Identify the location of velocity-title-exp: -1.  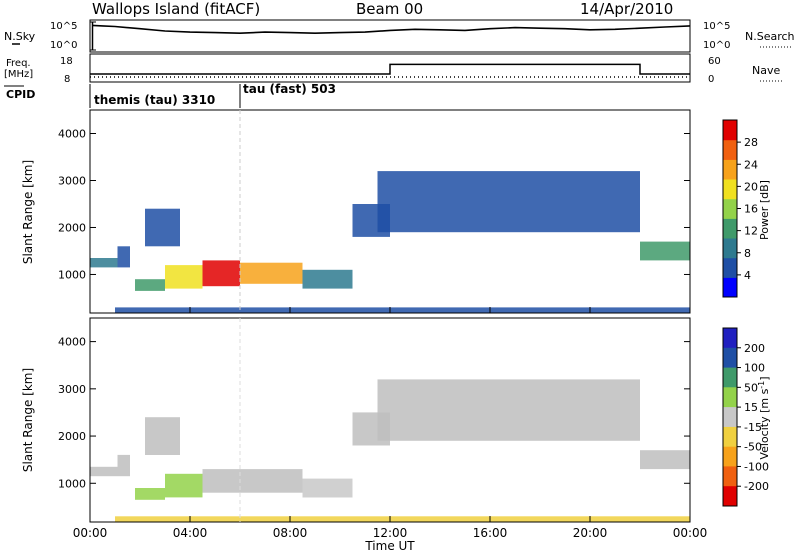
(761, 385).